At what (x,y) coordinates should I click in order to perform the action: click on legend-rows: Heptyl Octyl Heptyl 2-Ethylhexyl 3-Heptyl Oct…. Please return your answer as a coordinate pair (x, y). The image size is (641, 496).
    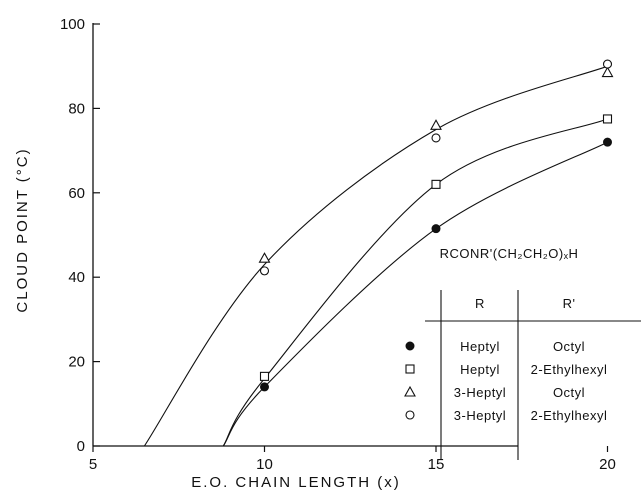
    Looking at the image, I should click on (506, 381).